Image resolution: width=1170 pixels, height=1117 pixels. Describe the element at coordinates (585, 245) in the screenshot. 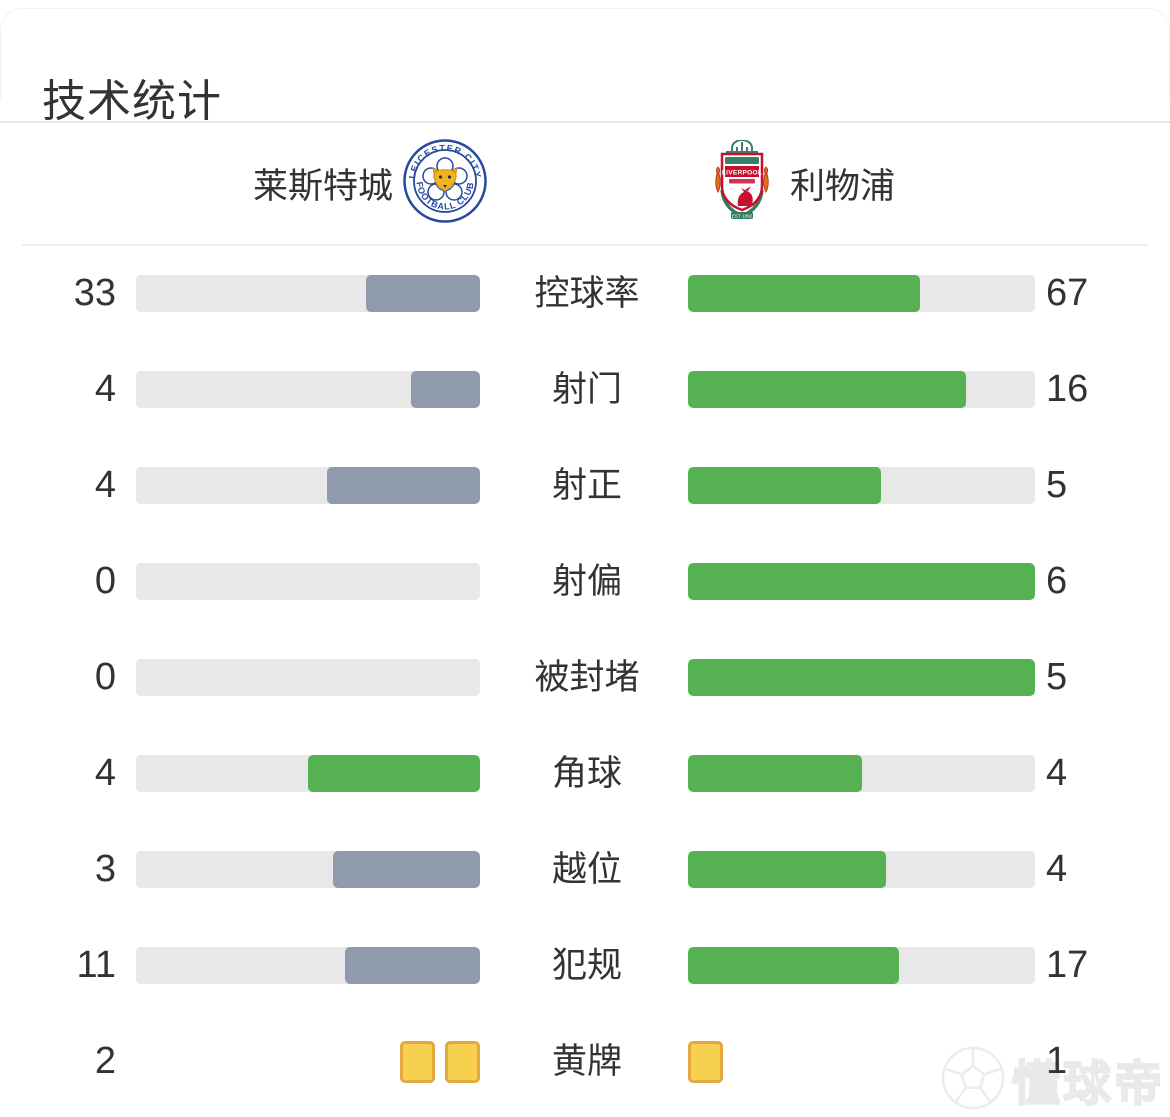

I see `team-header-divider` at that location.